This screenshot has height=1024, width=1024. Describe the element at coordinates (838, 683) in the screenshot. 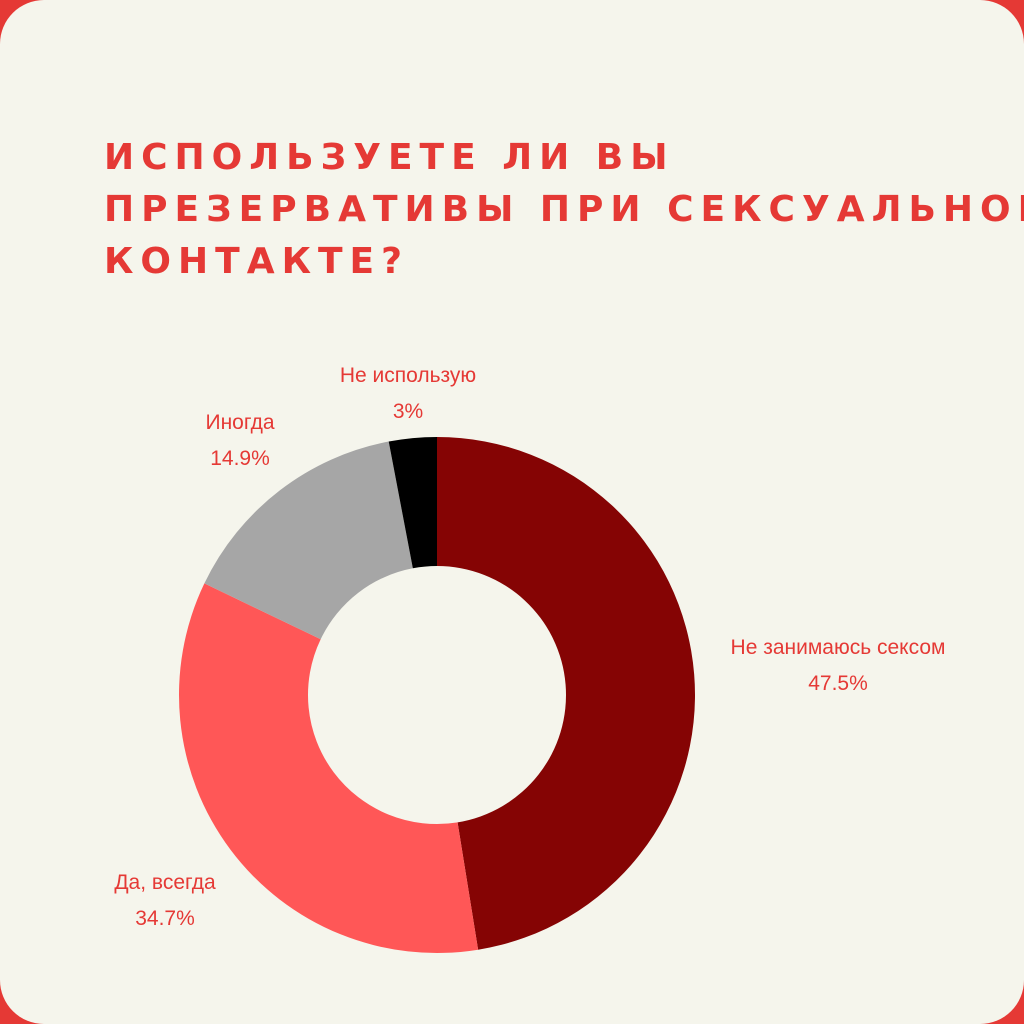

I see `slice-1-value-label: 47.5%` at that location.